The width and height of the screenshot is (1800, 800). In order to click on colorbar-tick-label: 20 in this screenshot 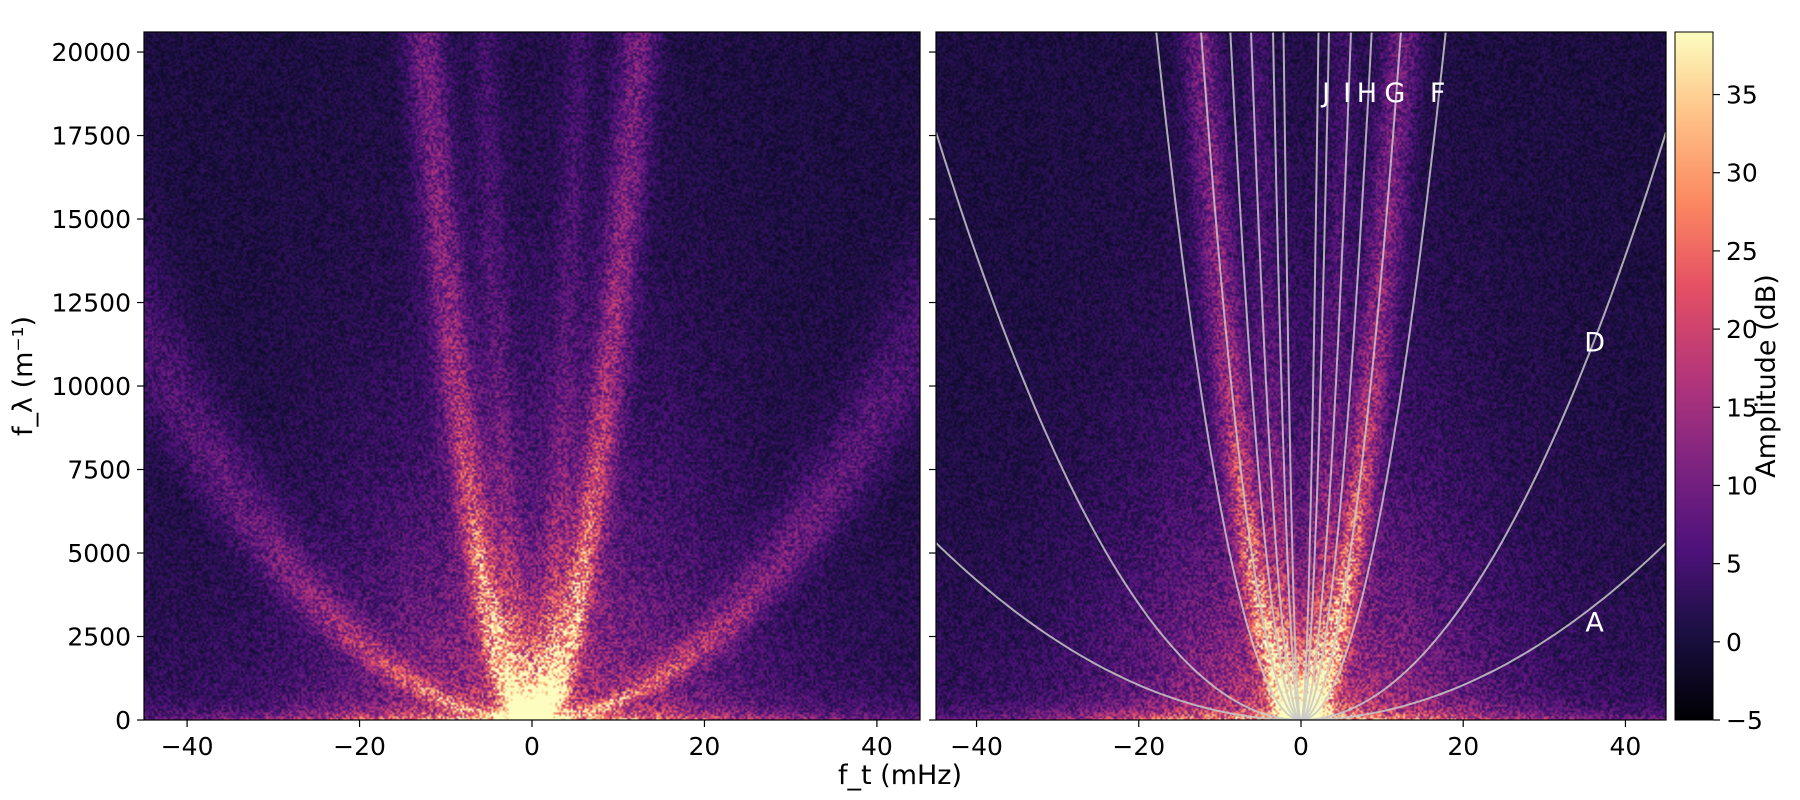, I will do `click(1742, 329)`.